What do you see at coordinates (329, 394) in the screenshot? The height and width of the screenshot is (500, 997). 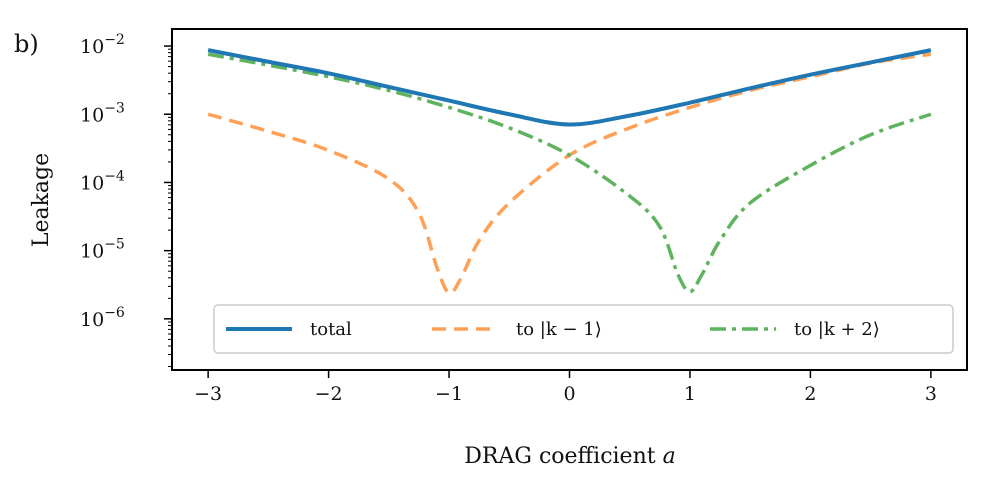 I see `x-tick-label: −2` at bounding box center [329, 394].